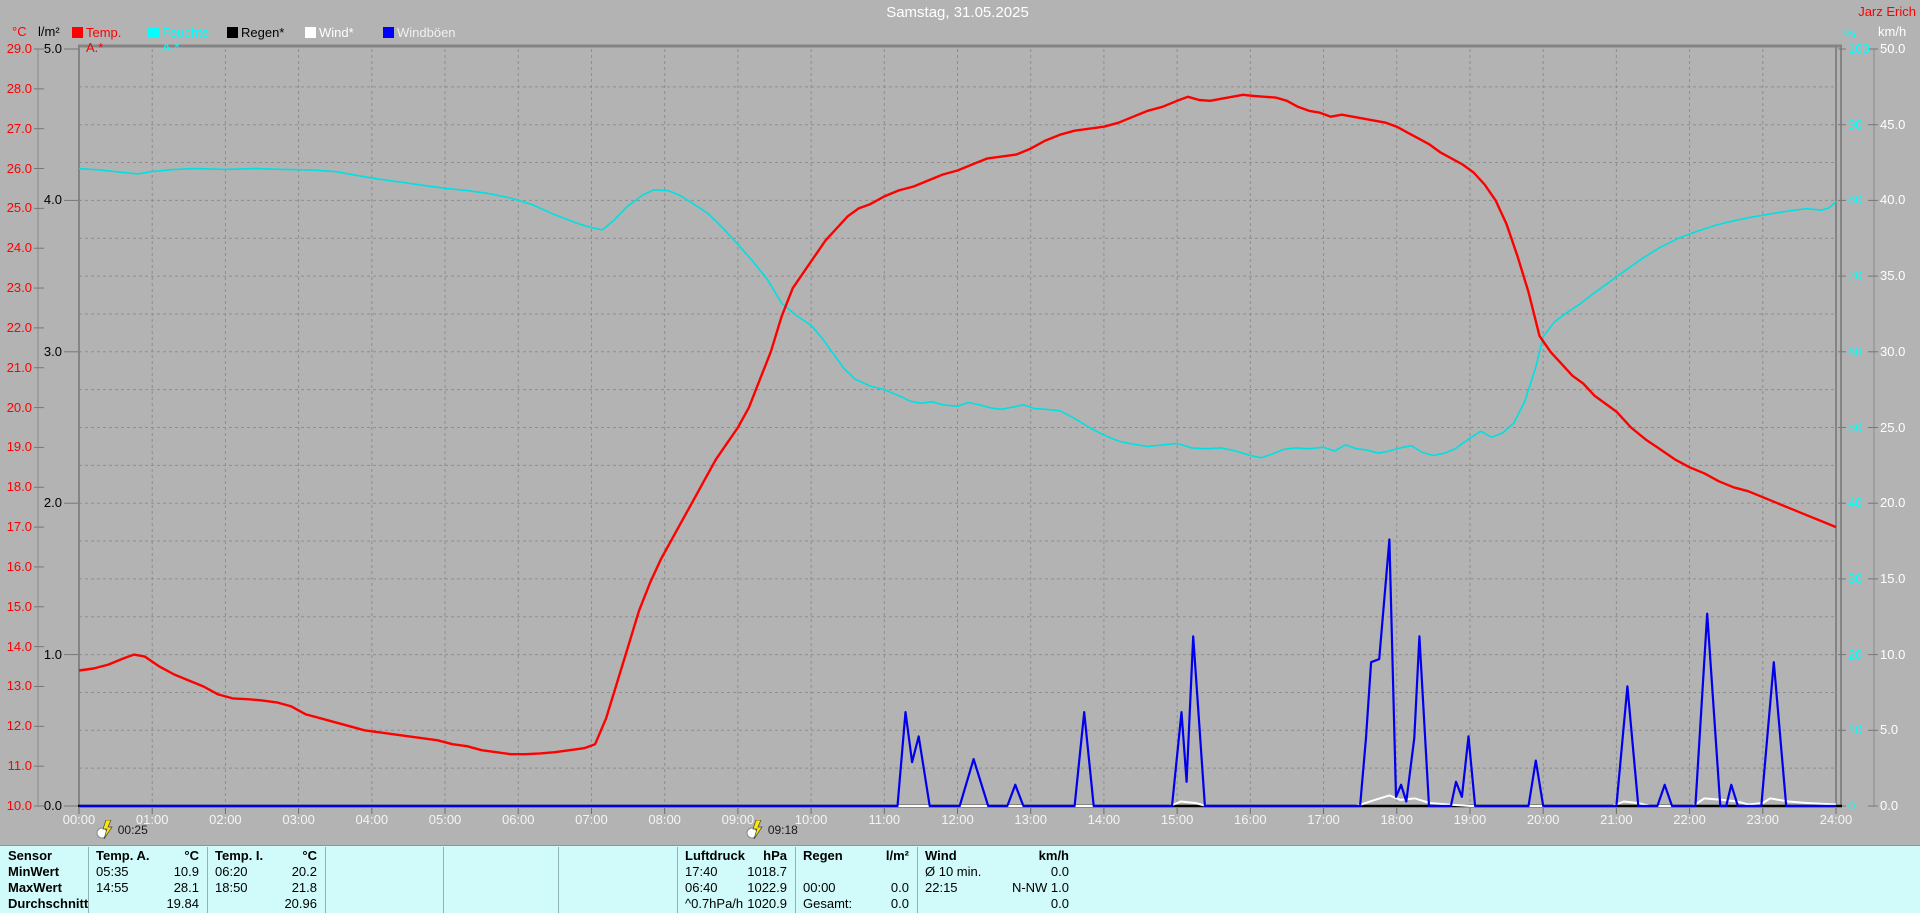 The width and height of the screenshot is (1920, 913). I want to click on cell-text: 00:00, so click(819, 887).